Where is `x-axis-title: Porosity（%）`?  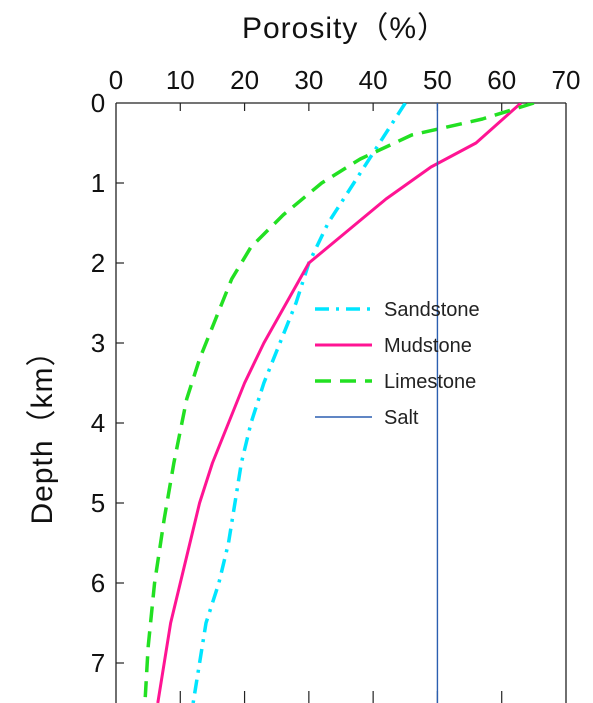
x-axis-title: Porosity（%） is located at coordinates (345, 28).